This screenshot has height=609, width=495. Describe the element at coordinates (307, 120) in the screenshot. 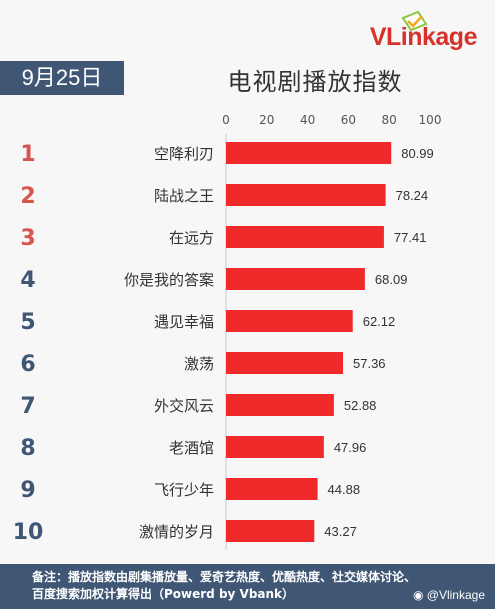

I see `x-tick-label: 40` at that location.